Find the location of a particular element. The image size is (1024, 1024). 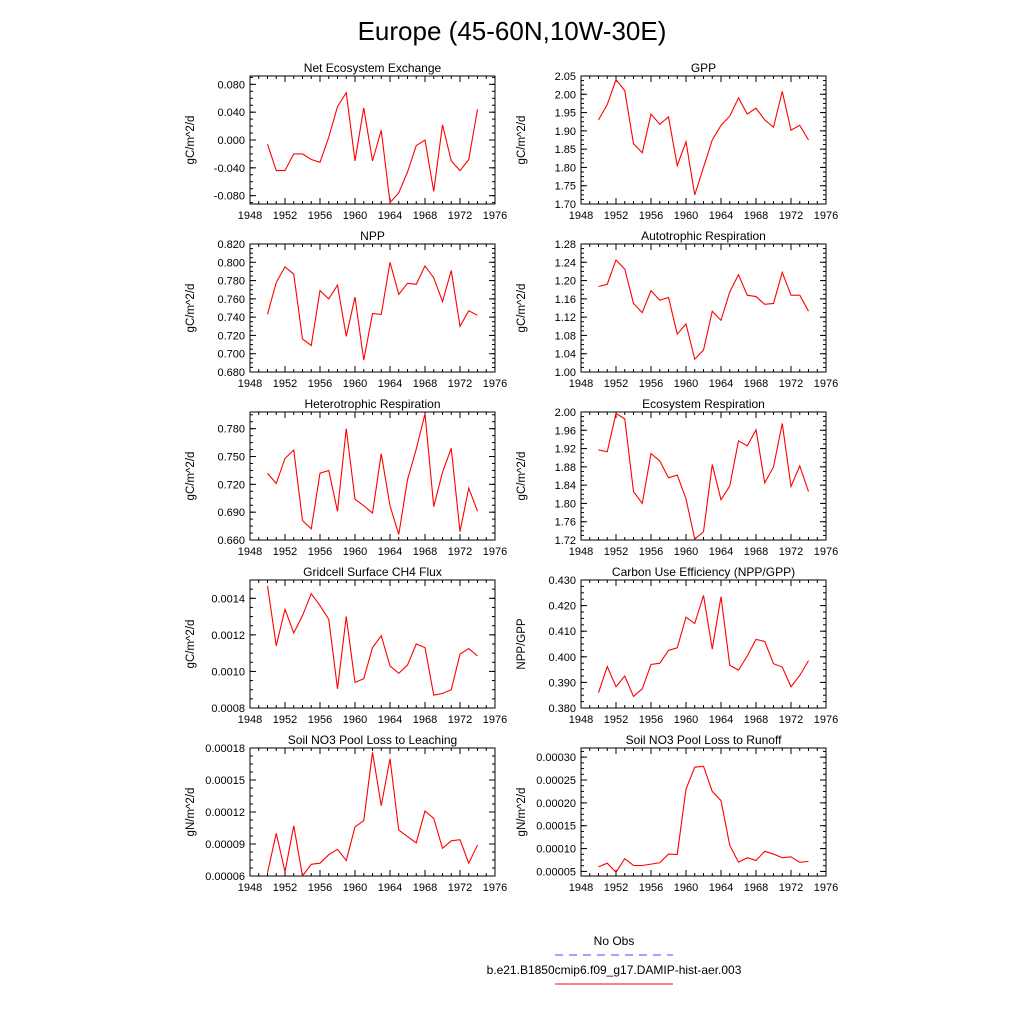

y-tick-label: 0.0008 is located at coordinates (228, 709).